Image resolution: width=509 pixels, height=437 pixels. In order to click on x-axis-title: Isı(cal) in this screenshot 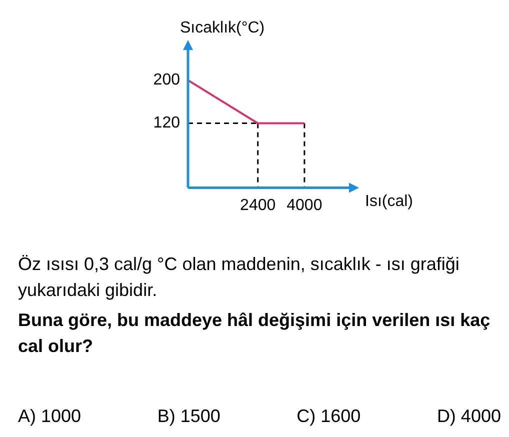, I will do `click(389, 201)`.